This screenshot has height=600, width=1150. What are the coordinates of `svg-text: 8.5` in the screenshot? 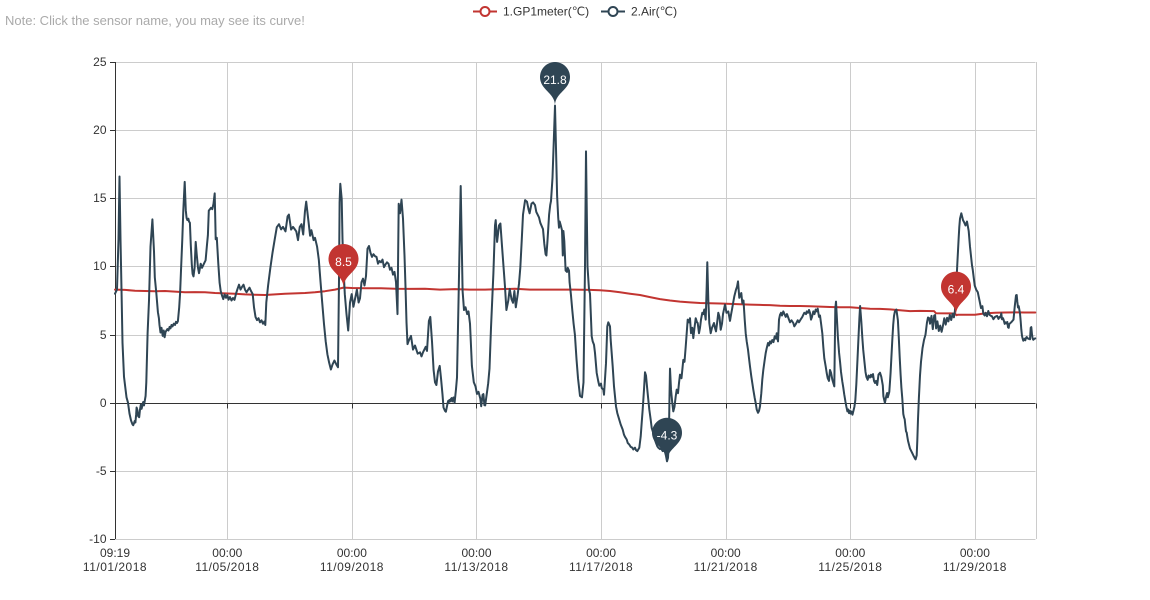 It's located at (343, 262).